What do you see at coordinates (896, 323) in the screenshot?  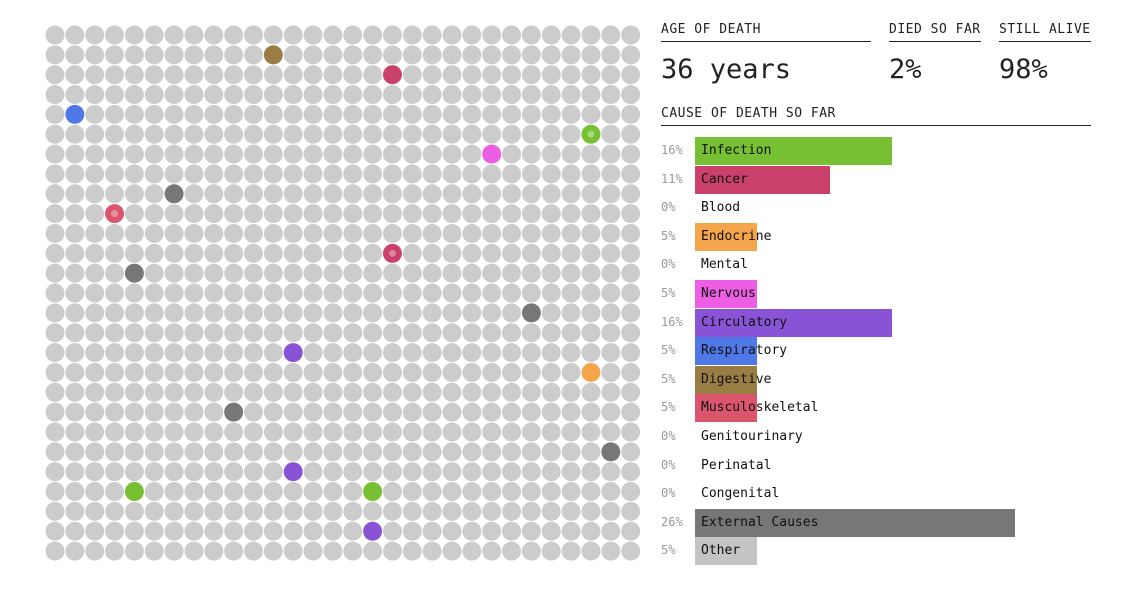 I see `cause-row-circulatory: 16% Circulatory` at bounding box center [896, 323].